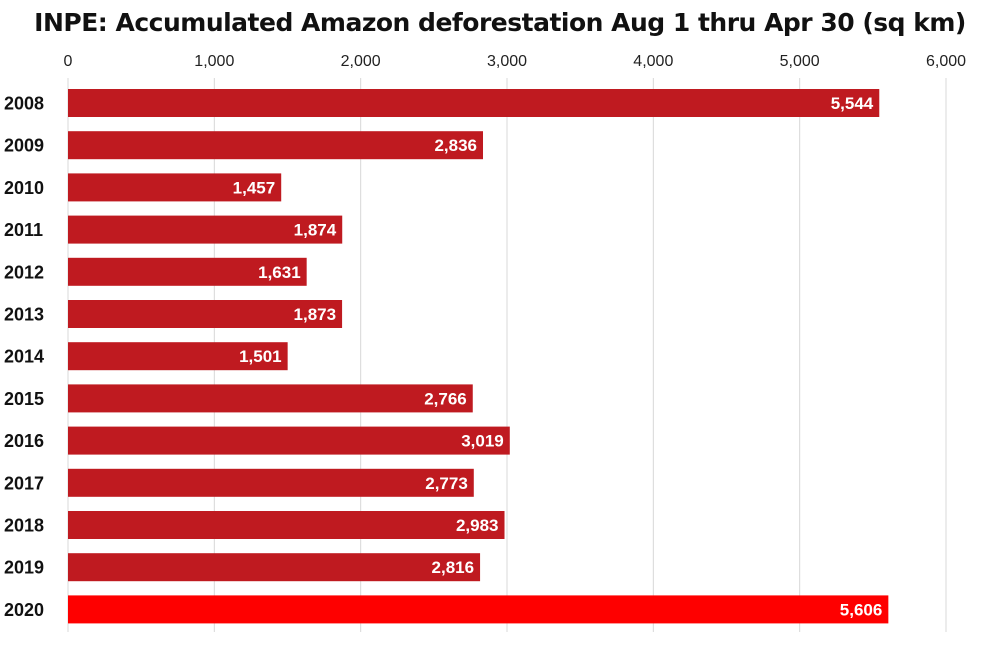  I want to click on bar-2018, so click(286, 525).